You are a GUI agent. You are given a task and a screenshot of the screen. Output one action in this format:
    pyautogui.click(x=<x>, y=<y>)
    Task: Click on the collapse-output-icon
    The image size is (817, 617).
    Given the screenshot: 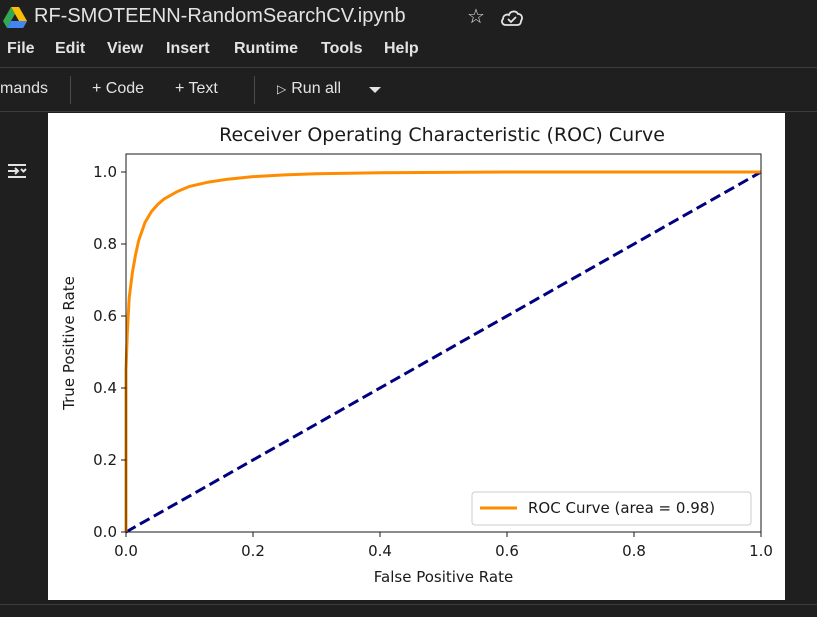 What is the action you would take?
    pyautogui.click(x=17, y=171)
    